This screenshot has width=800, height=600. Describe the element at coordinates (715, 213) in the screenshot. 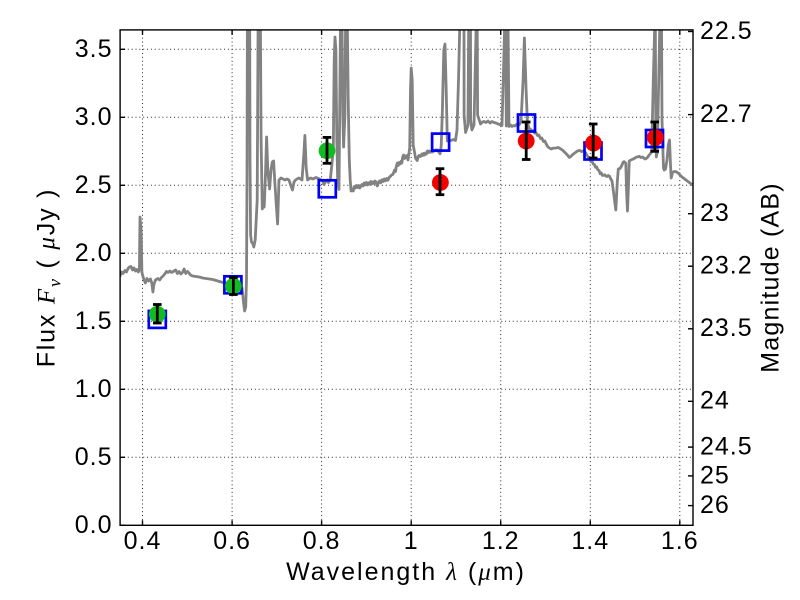

I see `svg-text: 23` at that location.